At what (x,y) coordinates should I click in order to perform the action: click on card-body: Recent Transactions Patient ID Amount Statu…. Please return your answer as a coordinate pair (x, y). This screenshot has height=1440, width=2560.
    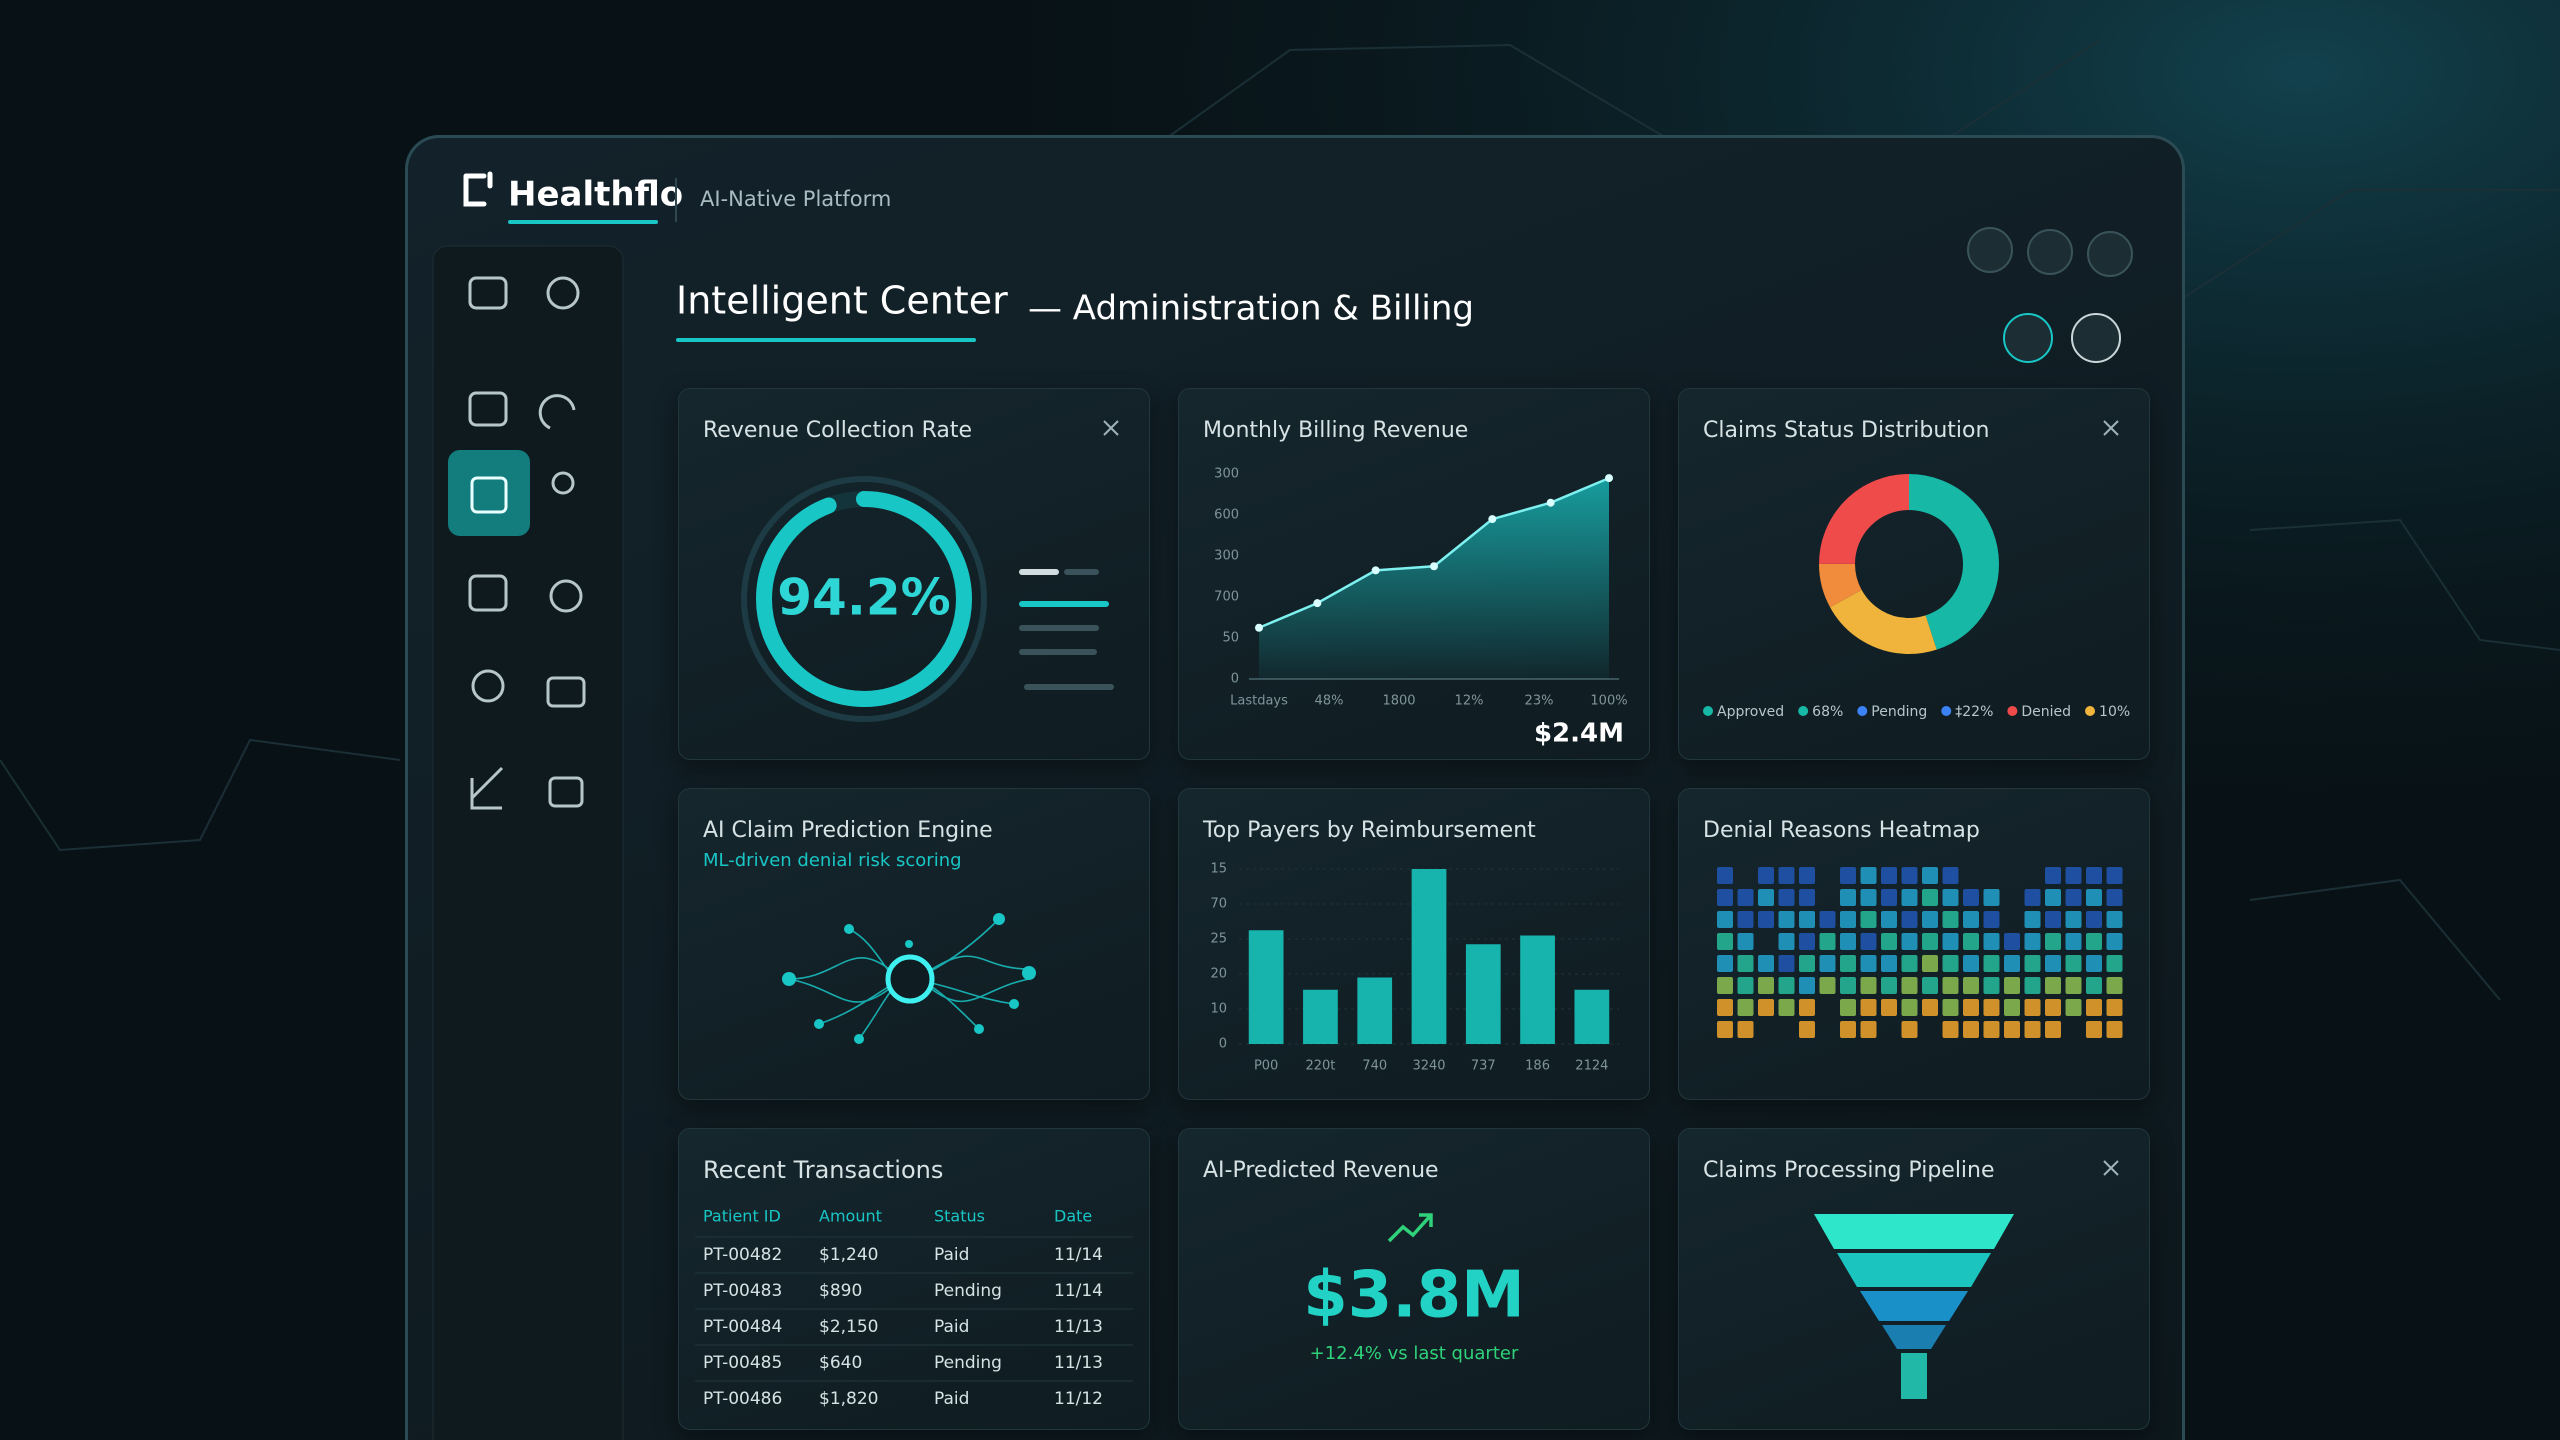
    Looking at the image, I should click on (914, 1282).